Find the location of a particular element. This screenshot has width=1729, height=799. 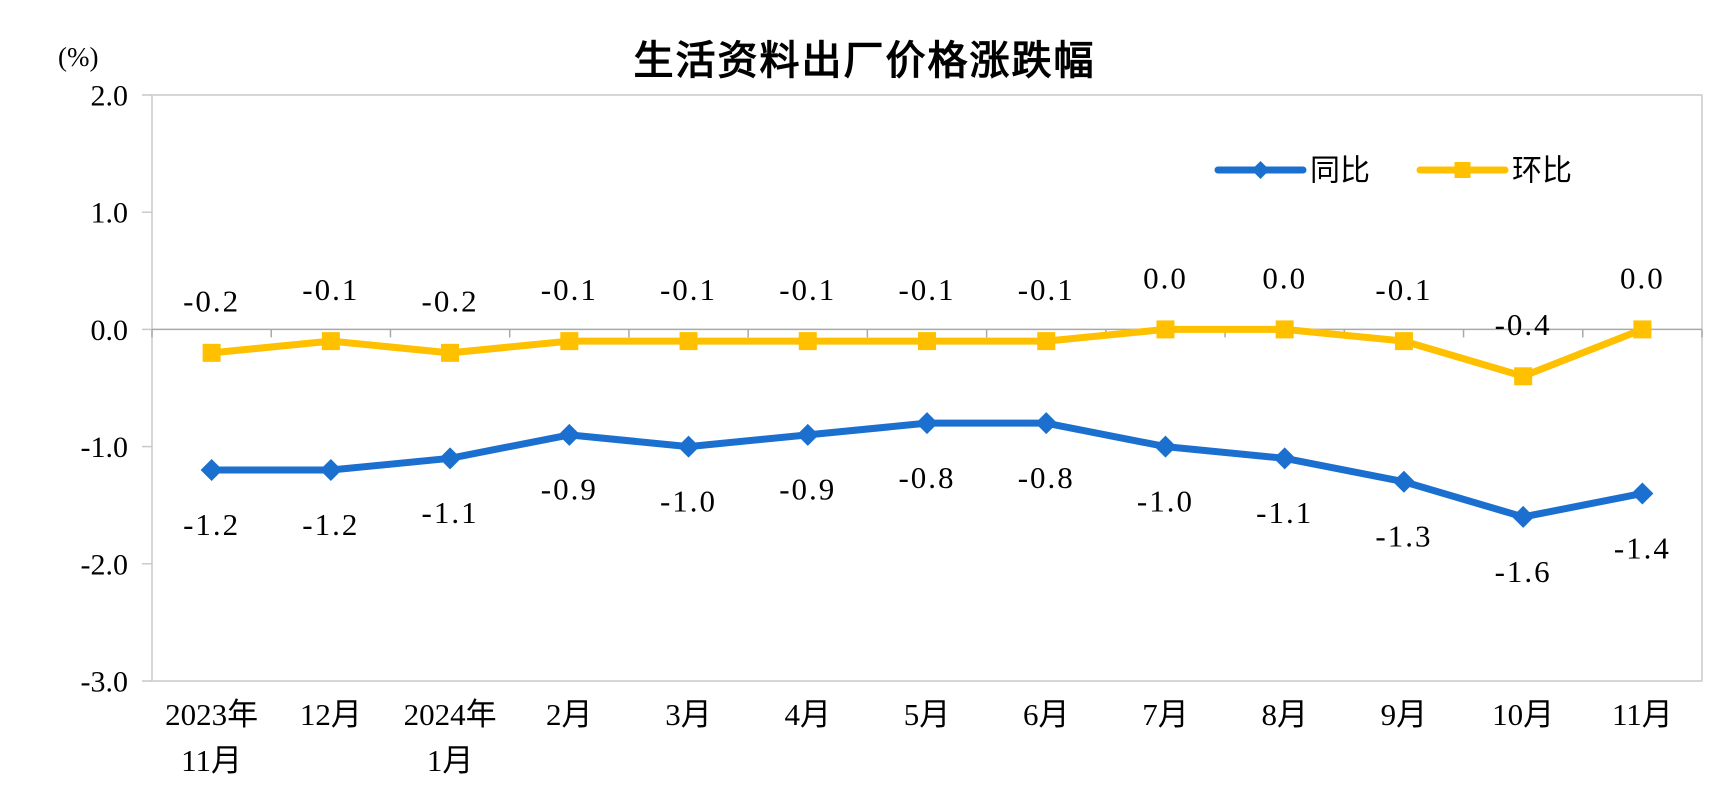

x-tick-label: 2024年 is located at coordinates (450, 714).